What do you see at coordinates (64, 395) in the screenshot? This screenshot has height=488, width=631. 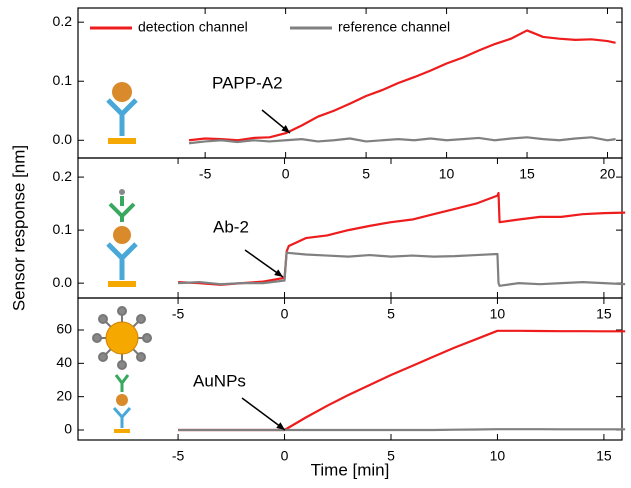 I see `y-tick-label: 20` at bounding box center [64, 395].